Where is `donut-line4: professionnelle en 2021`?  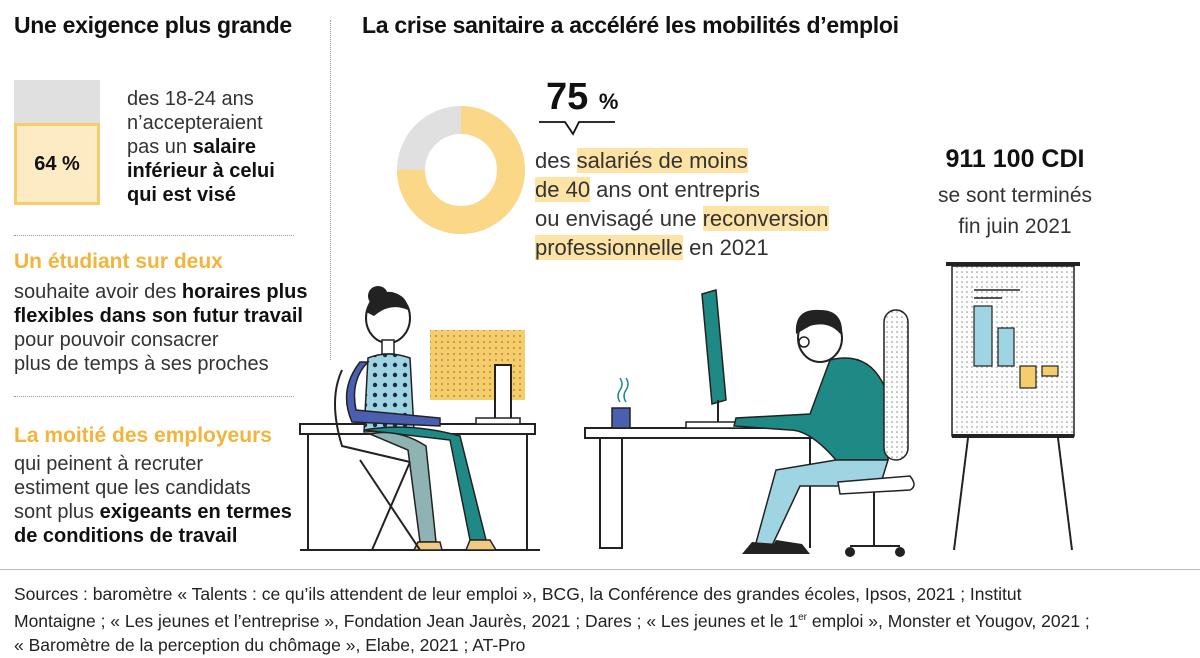
donut-line4: professionnelle en 2021 is located at coordinates (682, 247).